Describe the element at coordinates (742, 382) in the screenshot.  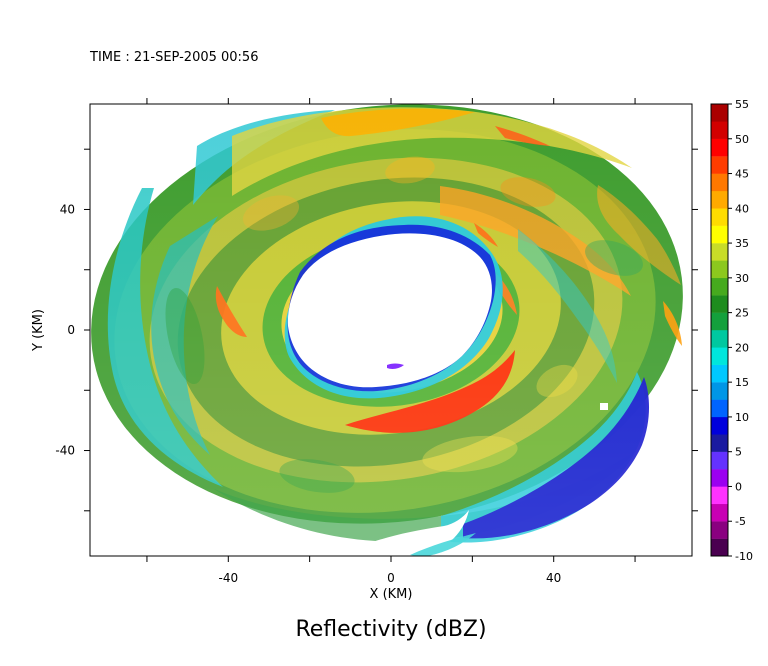
I see `colorbar-label: 15` at that location.